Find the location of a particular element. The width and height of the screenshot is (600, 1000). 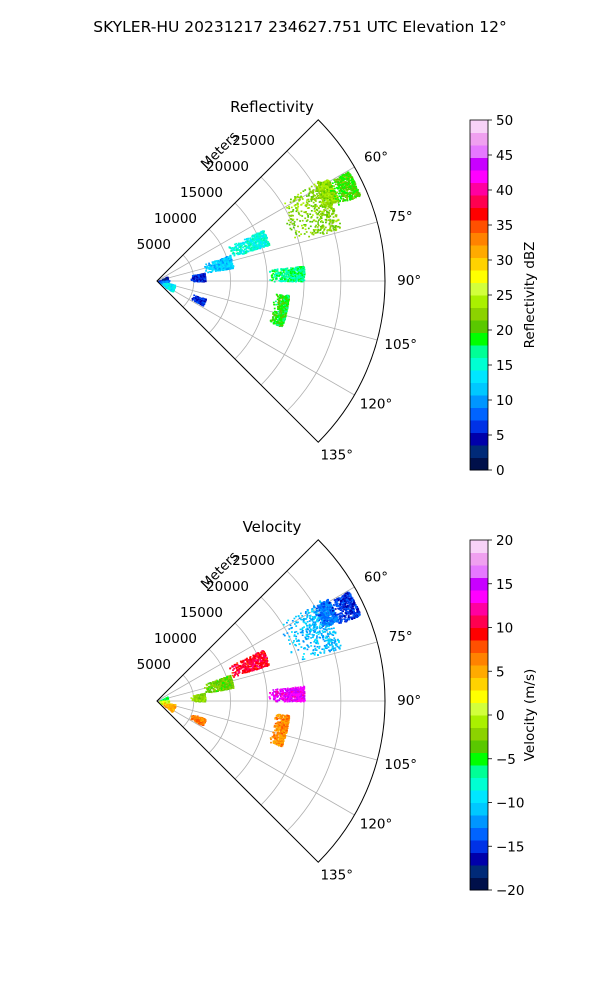

colorbar-swatch is located at coordinates (479, 289).